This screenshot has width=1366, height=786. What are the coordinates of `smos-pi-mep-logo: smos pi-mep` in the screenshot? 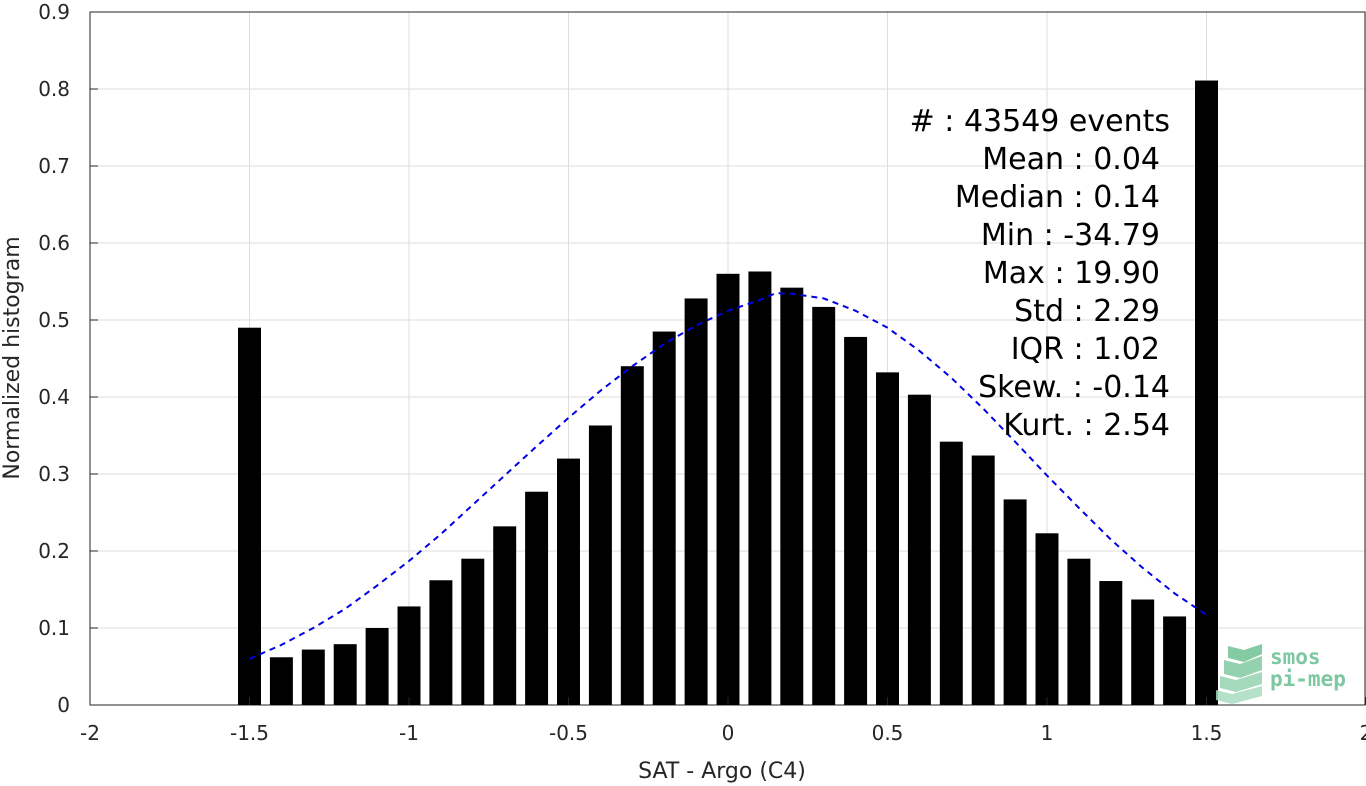 It's located at (1281, 674).